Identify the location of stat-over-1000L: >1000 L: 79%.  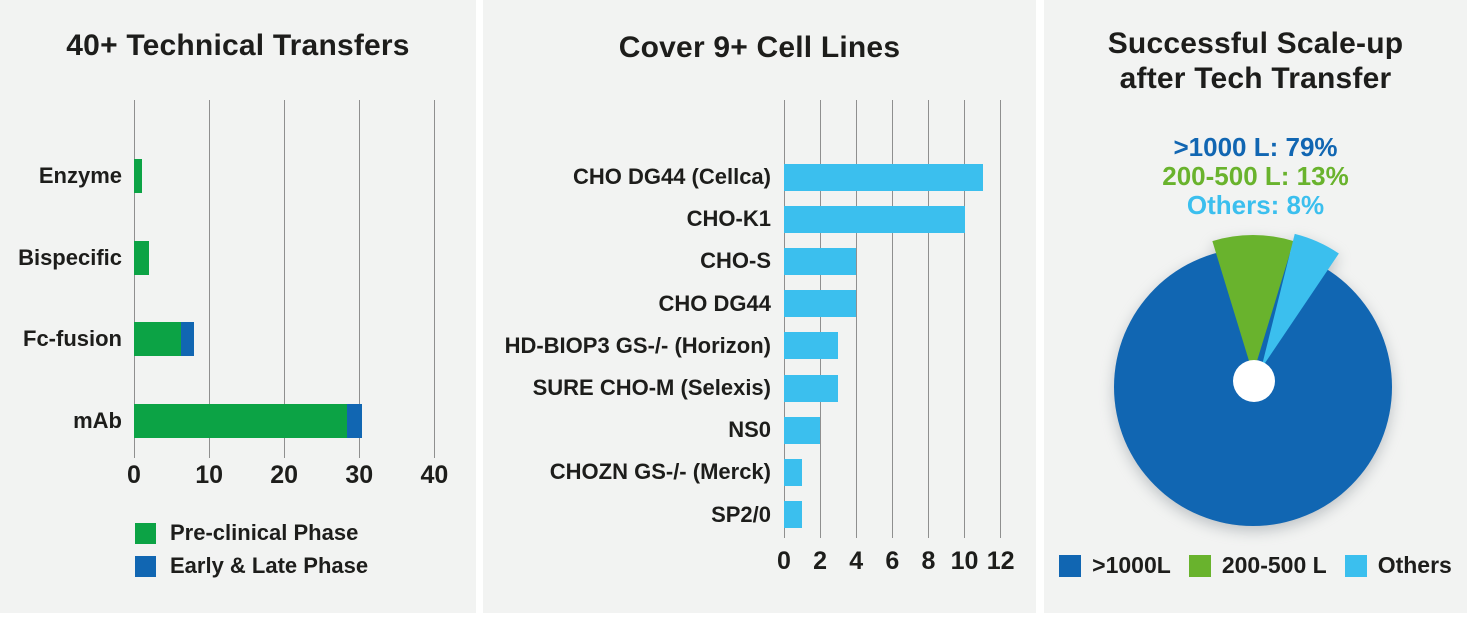
(1255, 147).